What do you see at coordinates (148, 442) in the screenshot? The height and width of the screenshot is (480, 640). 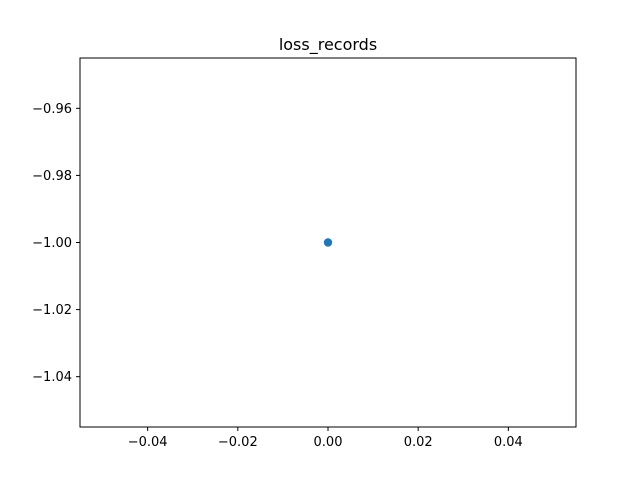 I see `x-tick-label: −0.04` at bounding box center [148, 442].